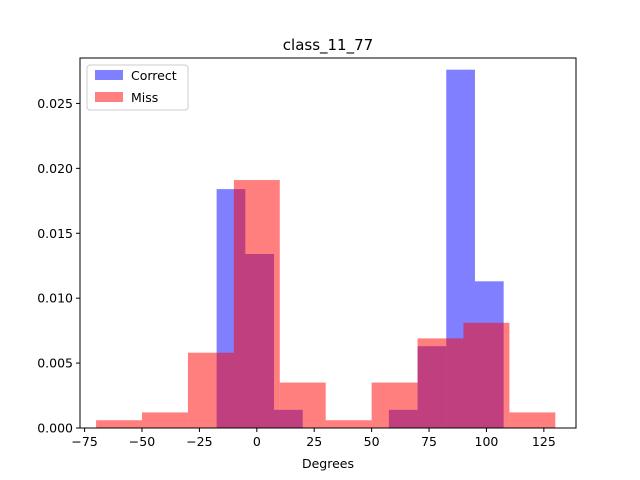 This screenshot has width=640, height=480. I want to click on x-tick-label: −25, so click(199, 441).